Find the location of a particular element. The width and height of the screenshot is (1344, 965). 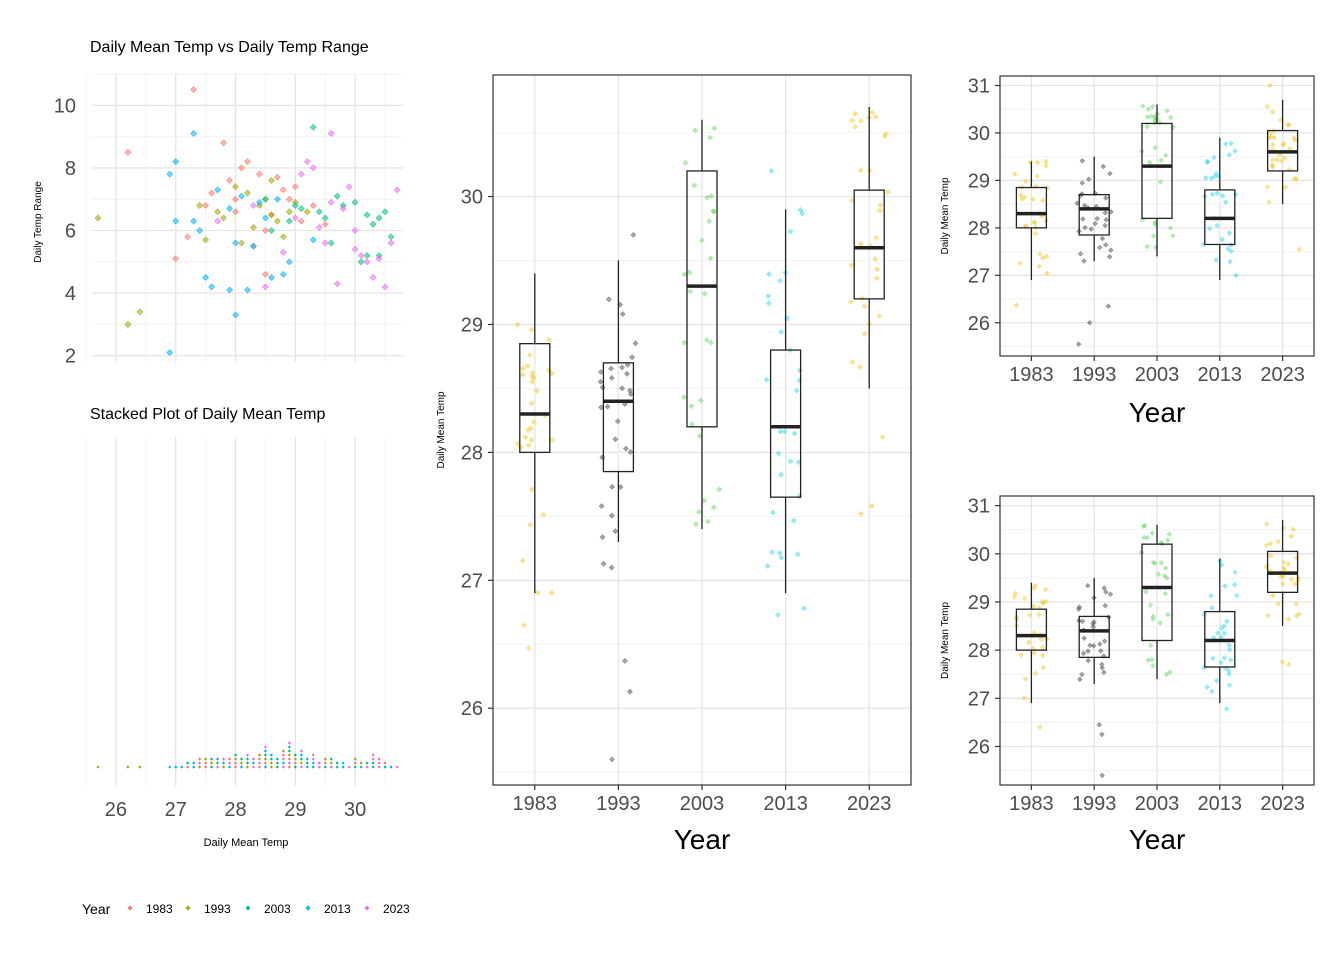

box-y-tick-label: 26 is located at coordinates (979, 324).